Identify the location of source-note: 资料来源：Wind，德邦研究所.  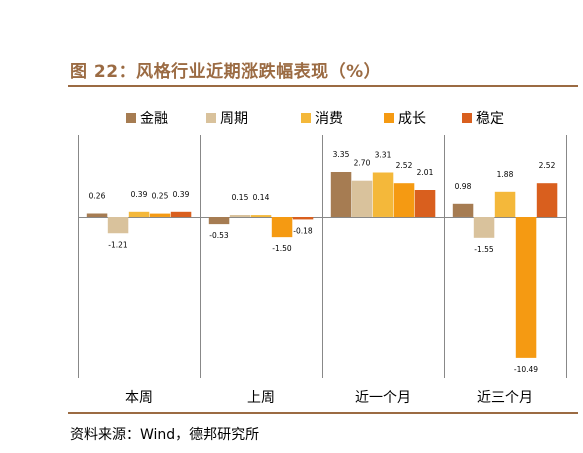
(165, 435).